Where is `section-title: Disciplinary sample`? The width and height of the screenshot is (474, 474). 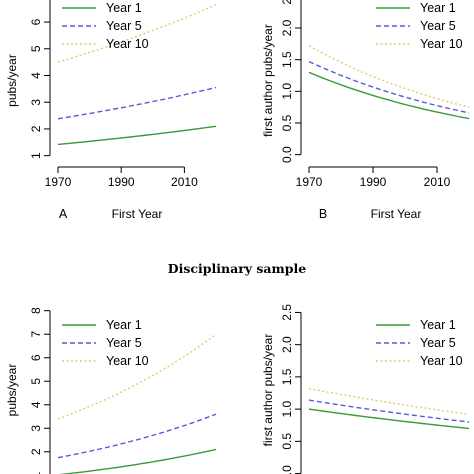 section-title: Disciplinary sample is located at coordinates (237, 268).